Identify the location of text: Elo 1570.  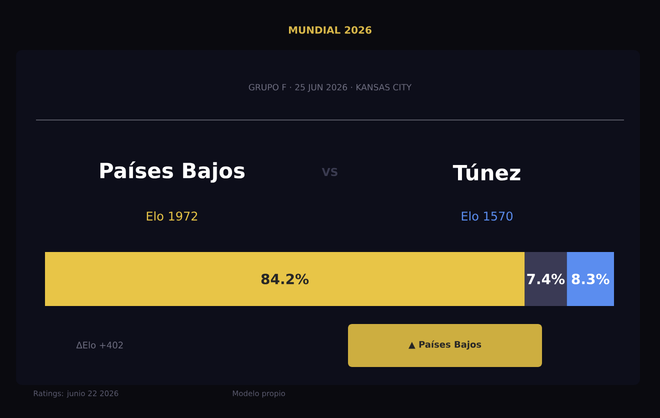
(487, 216).